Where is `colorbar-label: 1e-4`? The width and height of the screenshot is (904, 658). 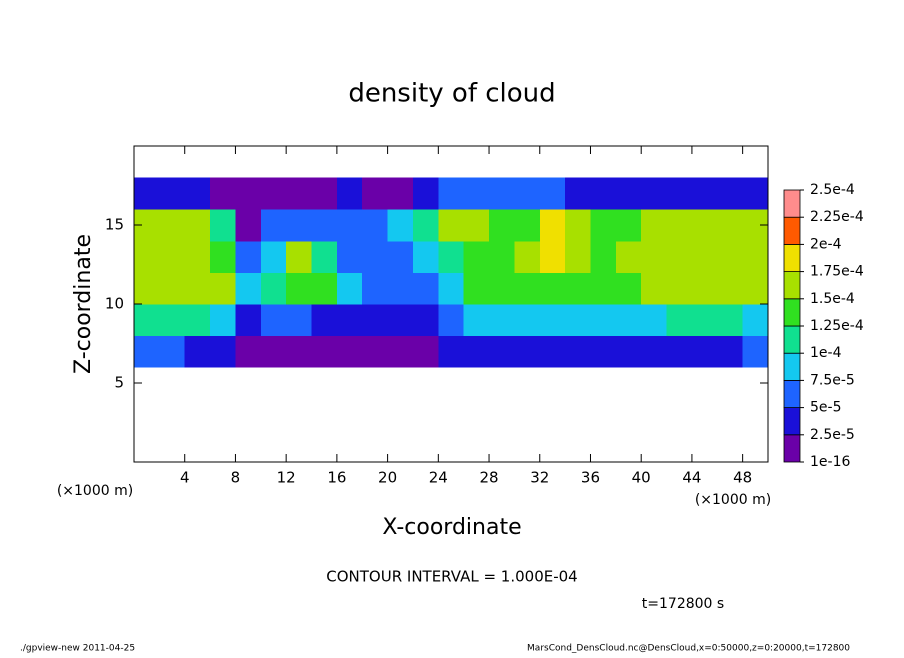
colorbar-label: 1e-4 is located at coordinates (826, 353).